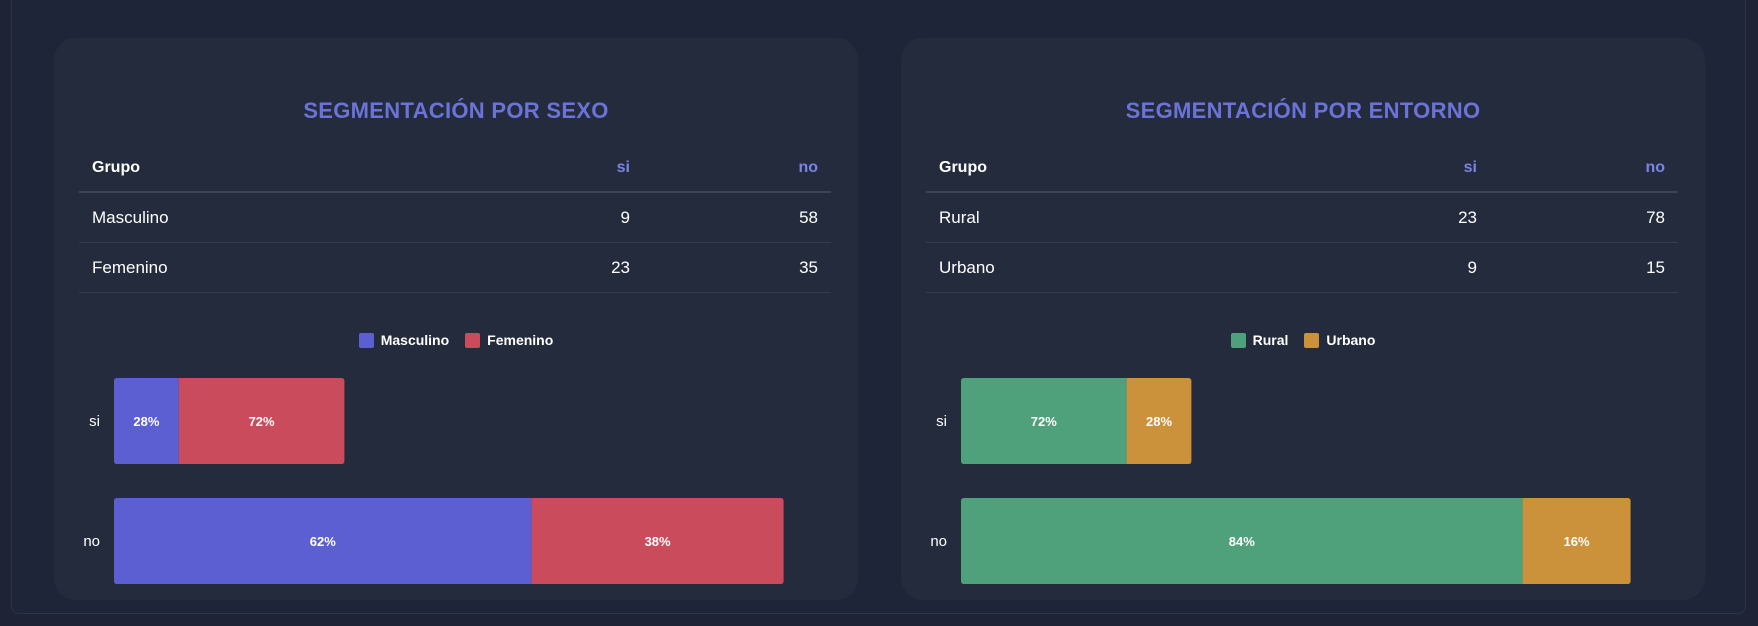  What do you see at coordinates (473, 340) in the screenshot?
I see `legend-swatch-femenino` at bounding box center [473, 340].